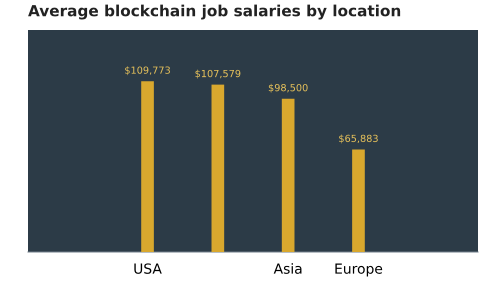 The width and height of the screenshot is (500, 300). What do you see at coordinates (358, 139) in the screenshot?
I see `data-label: $65,883` at bounding box center [358, 139].